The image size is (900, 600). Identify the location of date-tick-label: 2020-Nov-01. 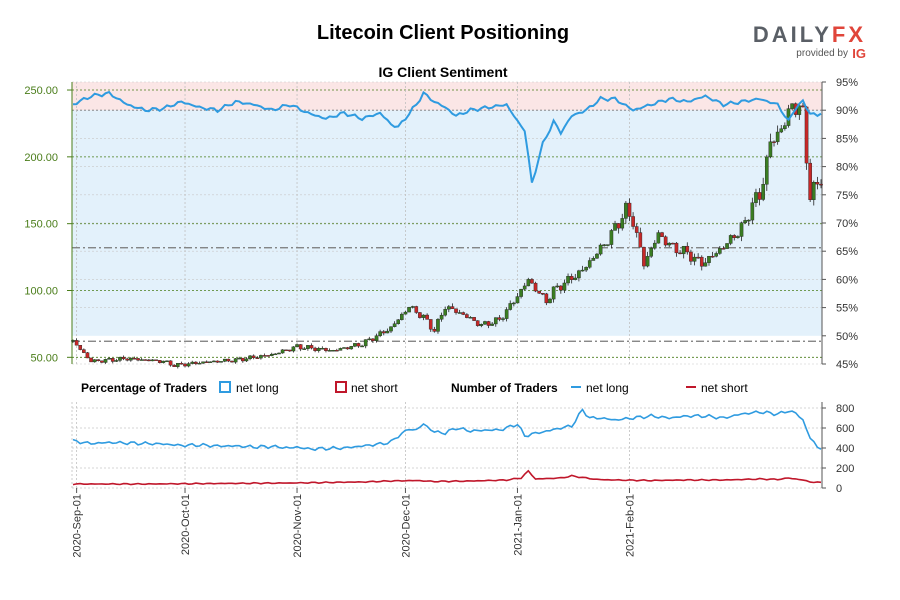
(298, 526).